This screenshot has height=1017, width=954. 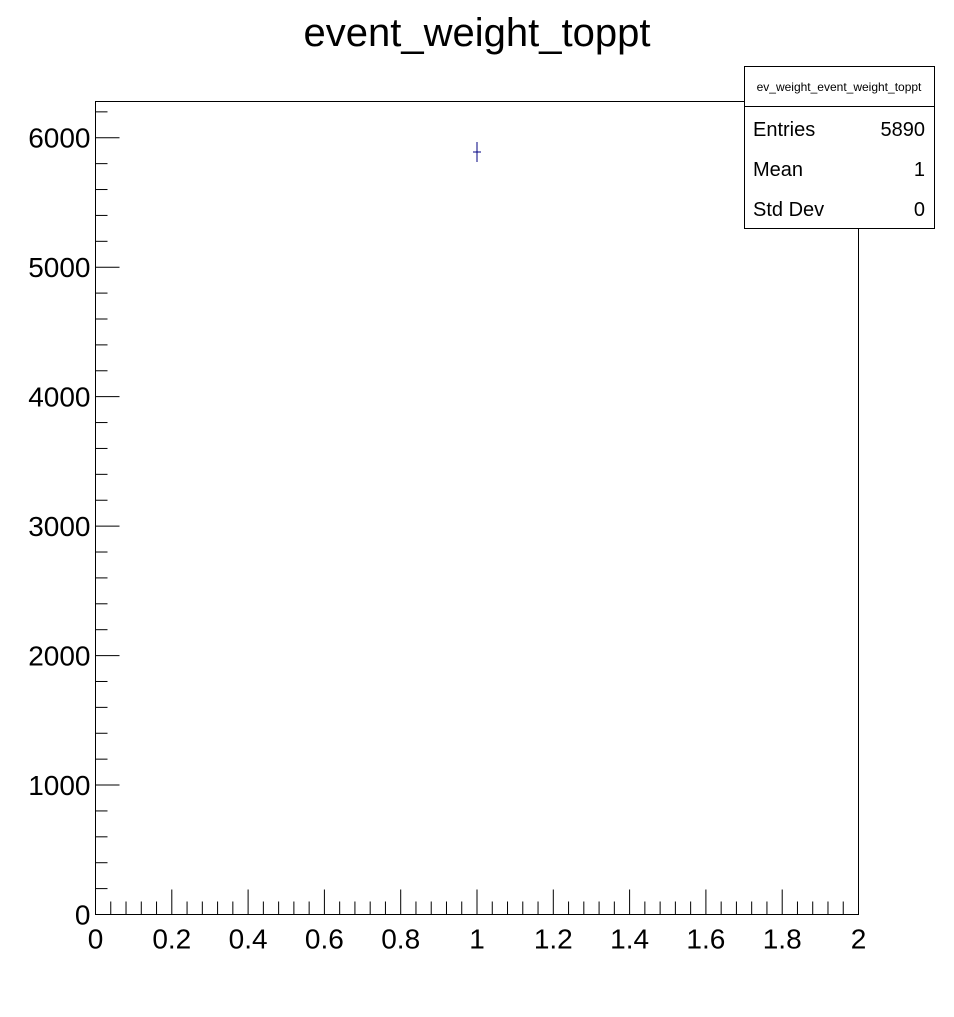 What do you see at coordinates (83, 915) in the screenshot?
I see `y-tick-label: 0` at bounding box center [83, 915].